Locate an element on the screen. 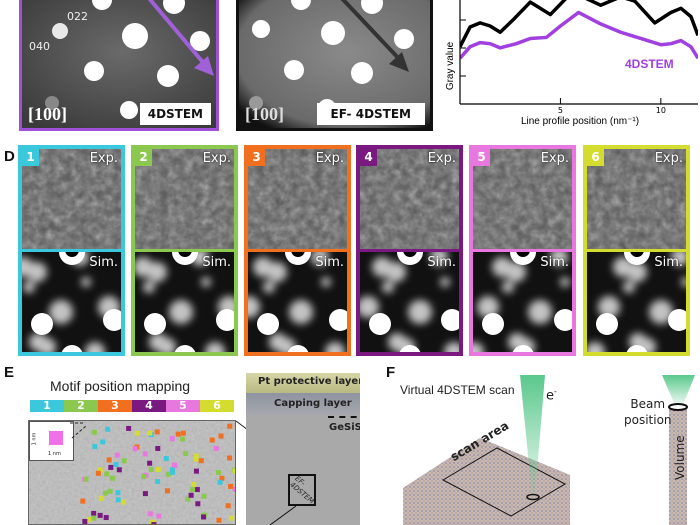  motif-number-badge: 6 is located at coordinates (595, 157).